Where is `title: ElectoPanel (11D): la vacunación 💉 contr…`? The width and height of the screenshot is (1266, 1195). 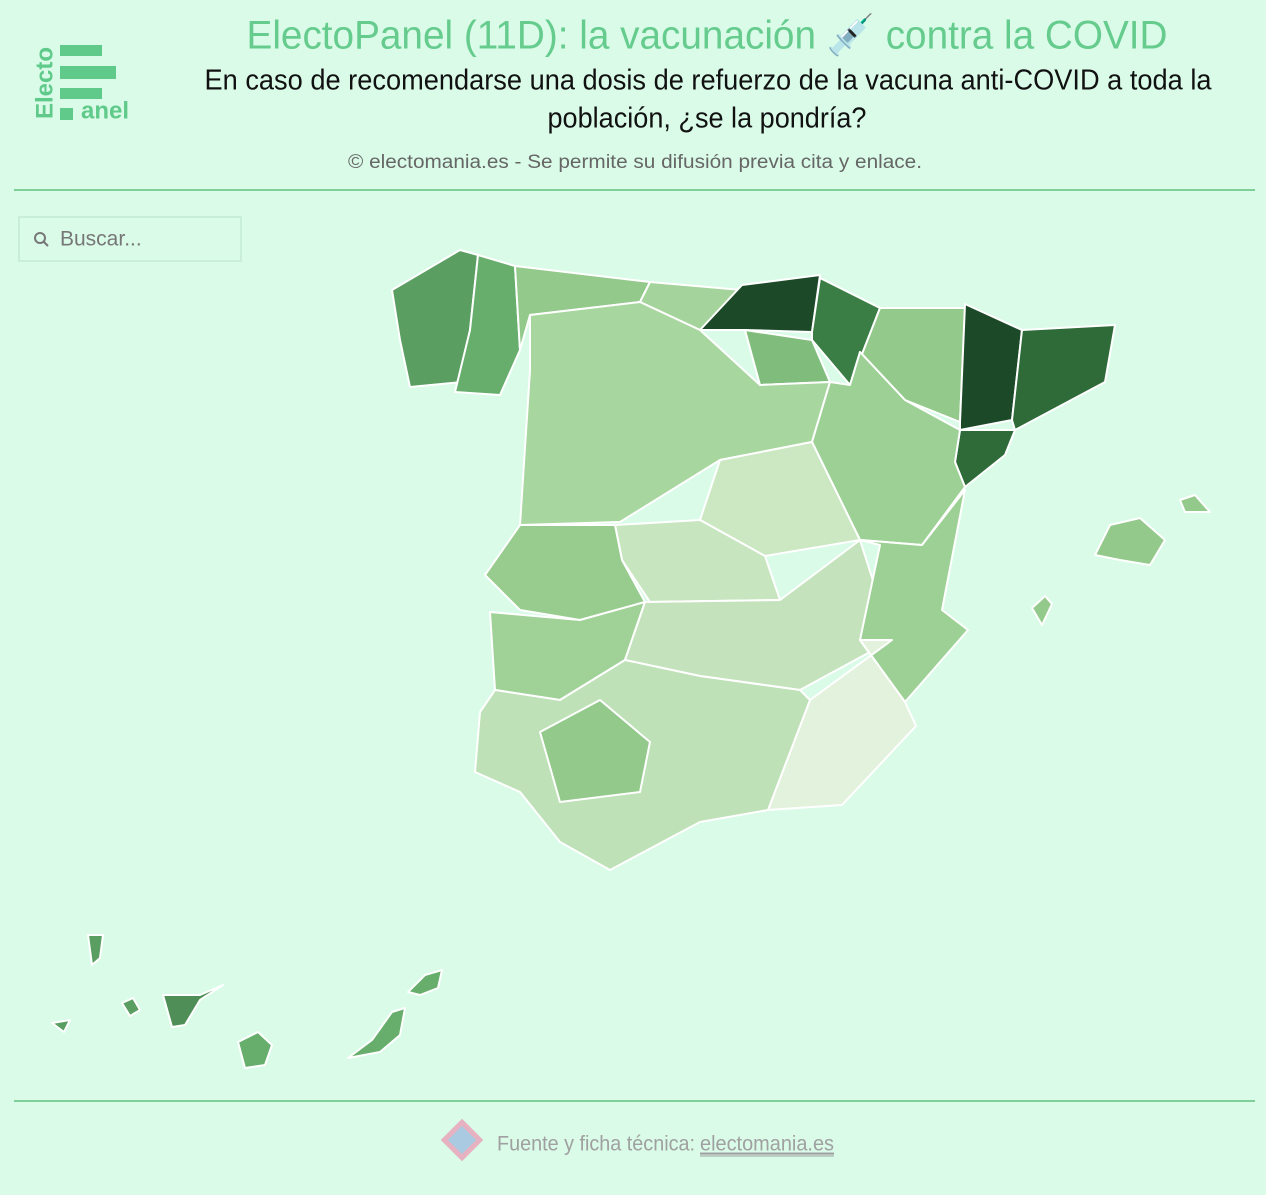 title: ElectoPanel (11D): la vacunación 💉 contr… is located at coordinates (707, 35).